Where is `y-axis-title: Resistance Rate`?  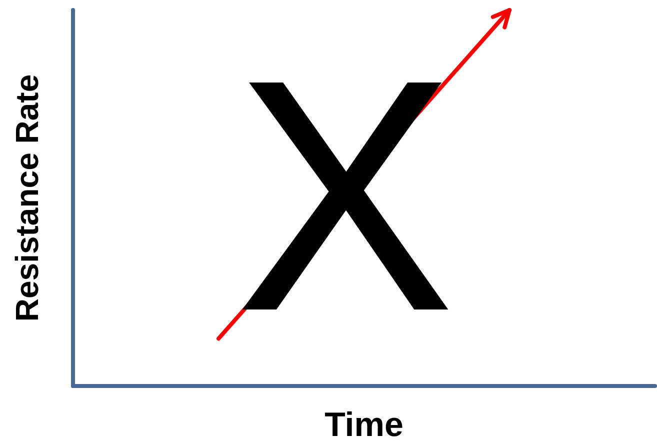 y-axis-title: Resistance Rate is located at coordinates (27, 198).